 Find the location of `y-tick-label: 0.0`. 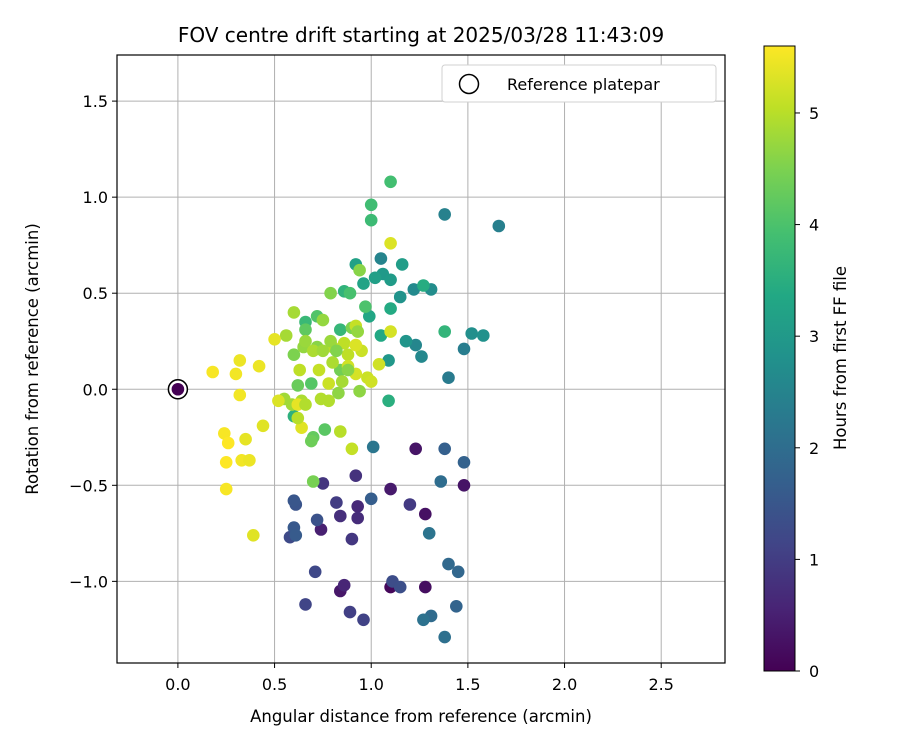

y-tick-label: 0.0 is located at coordinates (95, 389).